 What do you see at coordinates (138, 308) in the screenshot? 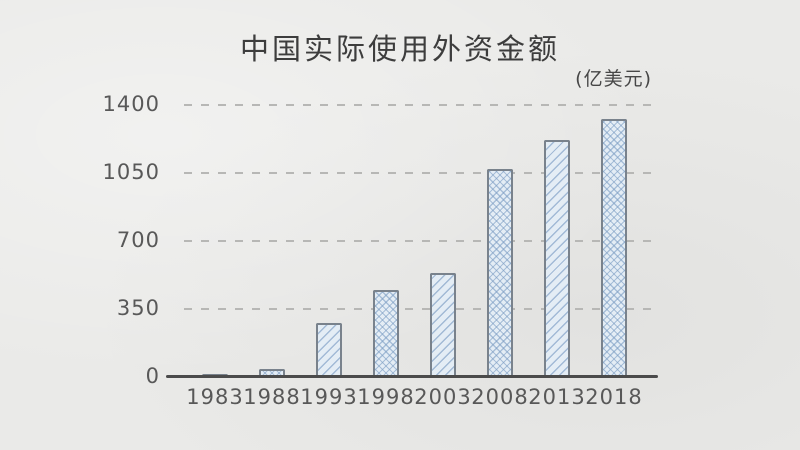
I see `y-tick-label-350: 350` at bounding box center [138, 308].